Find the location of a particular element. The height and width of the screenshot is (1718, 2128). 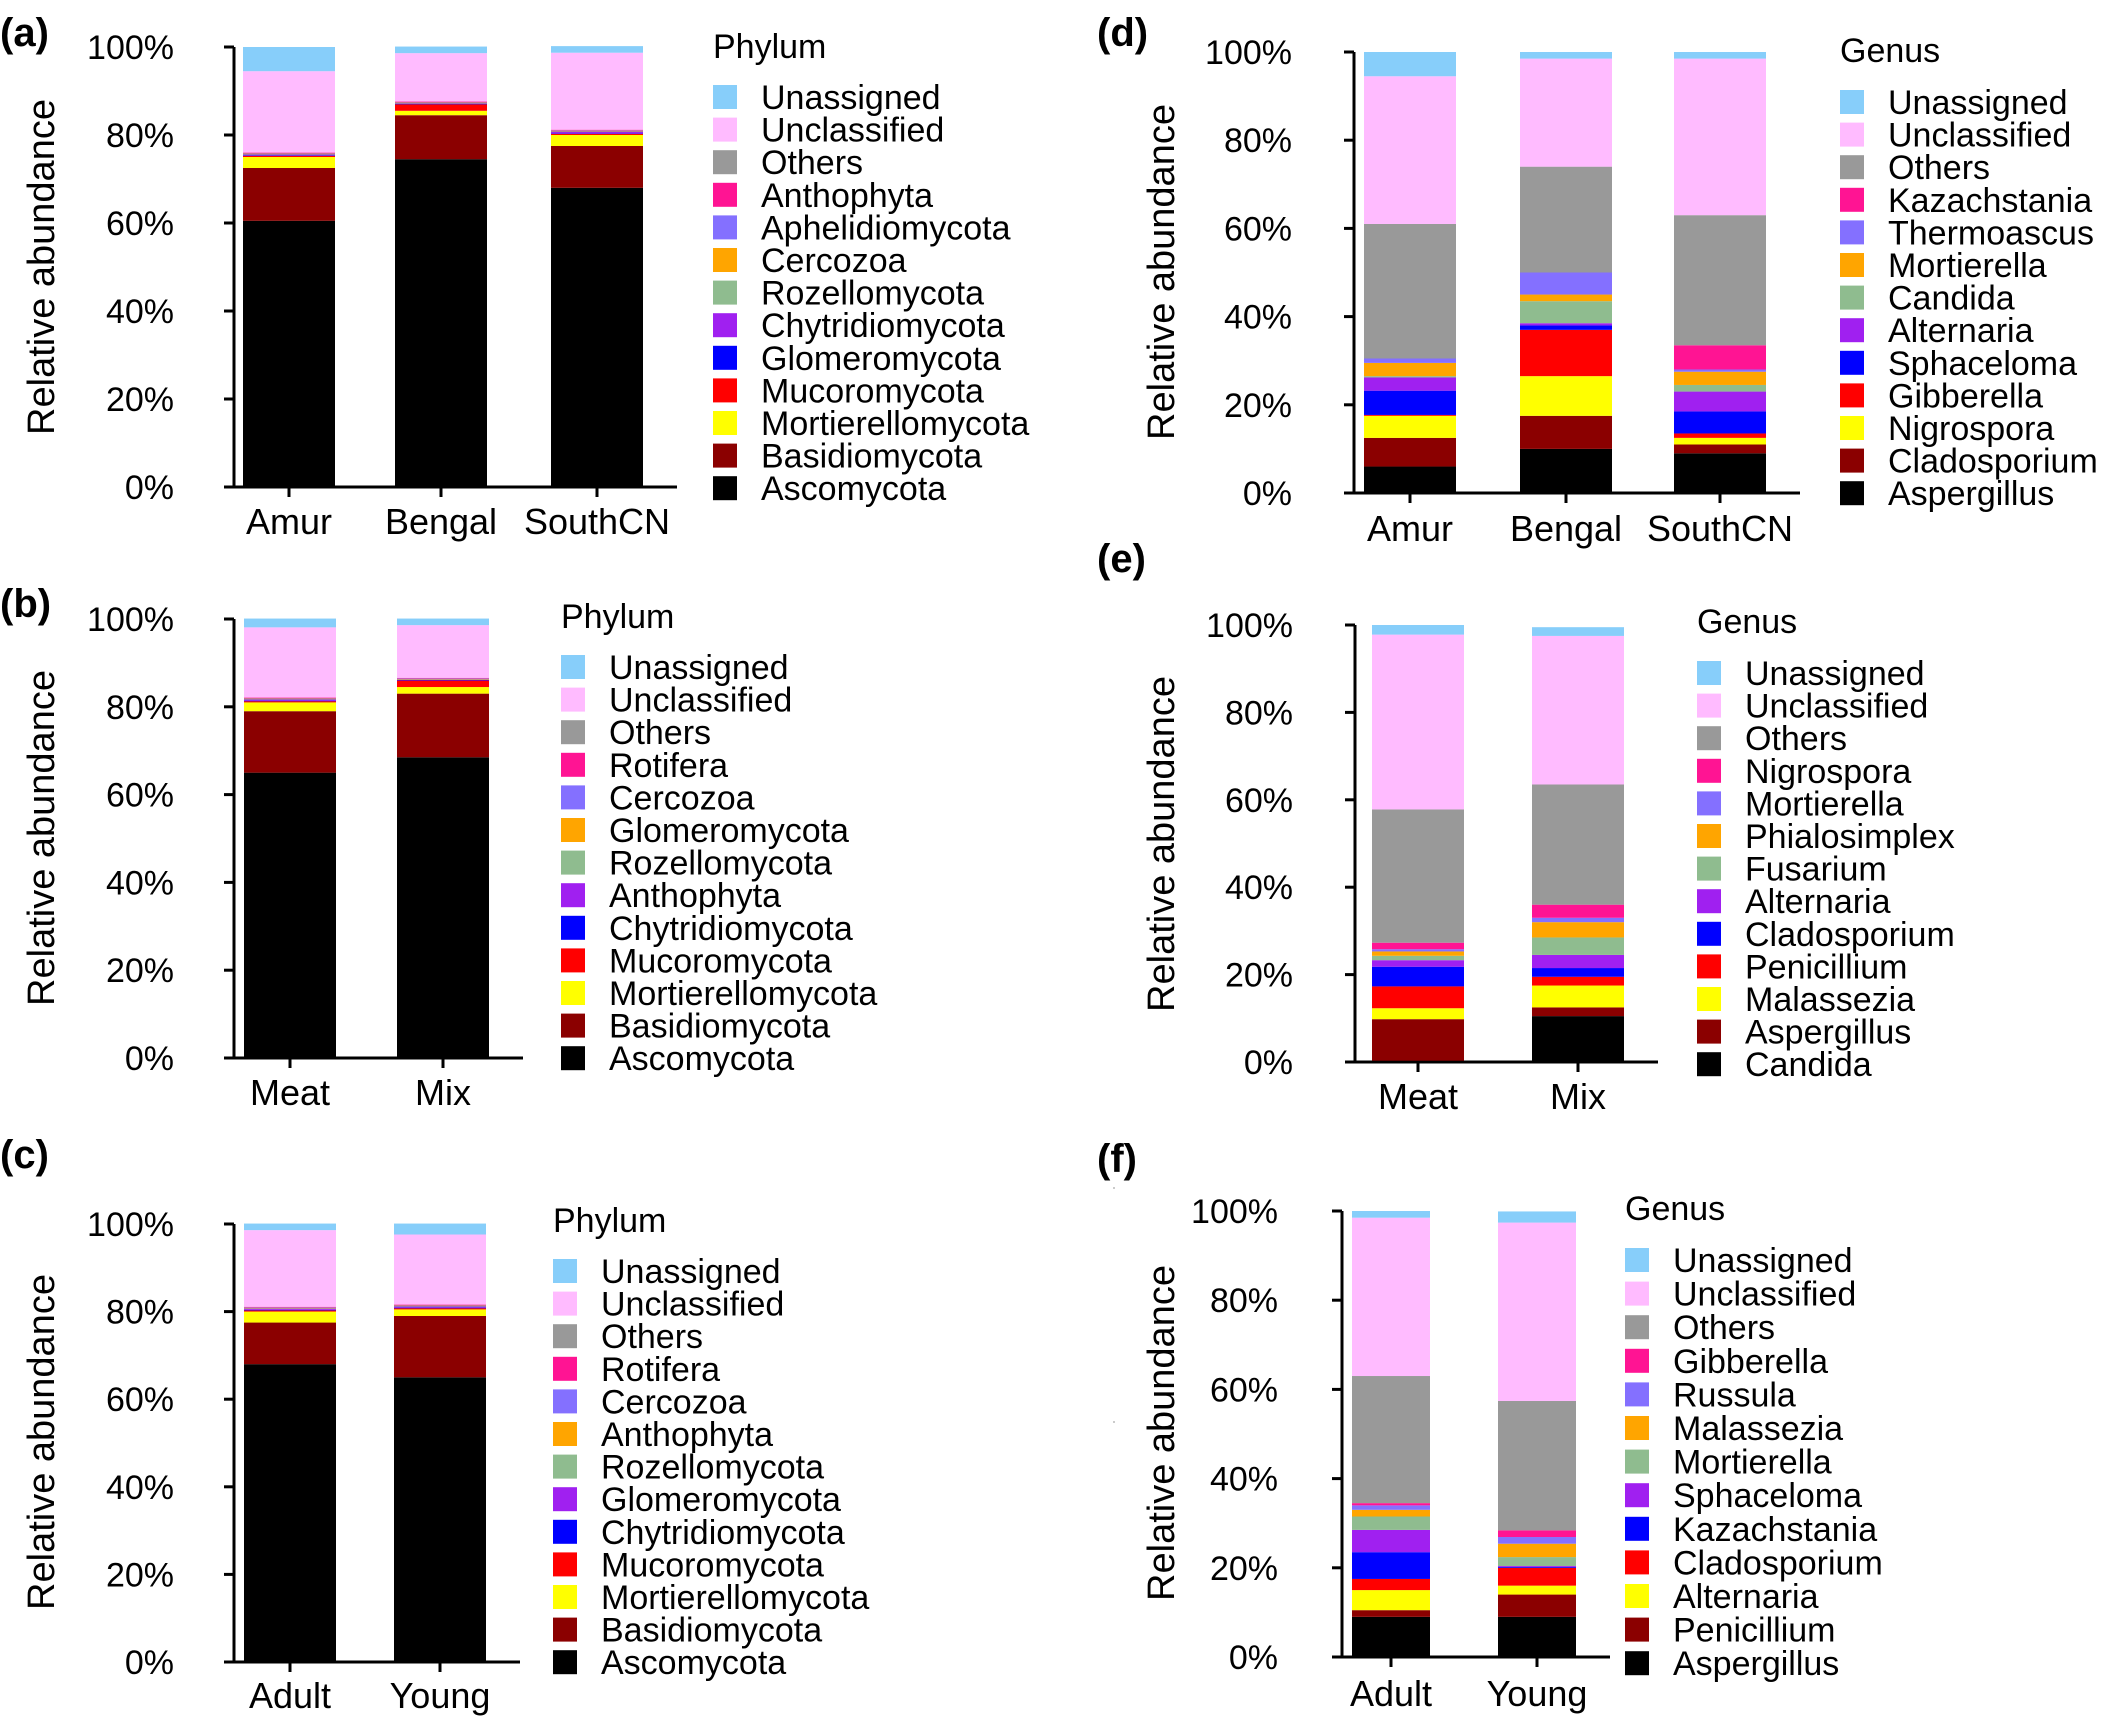

bar-segment-phialosimplex is located at coordinates (1418, 953).